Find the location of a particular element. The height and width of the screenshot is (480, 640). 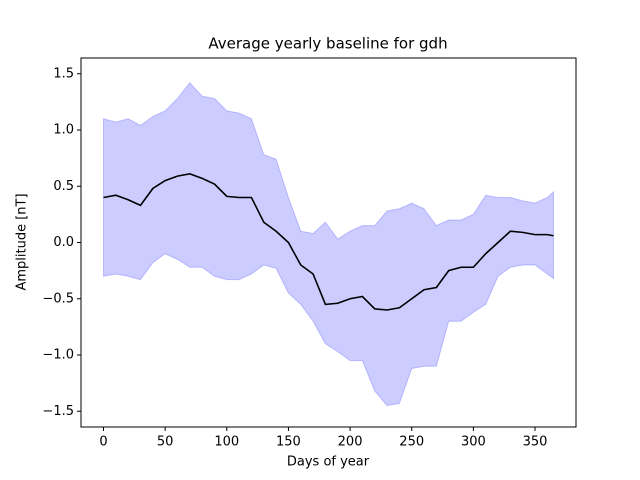

x-tick-label: 50 is located at coordinates (165, 442).